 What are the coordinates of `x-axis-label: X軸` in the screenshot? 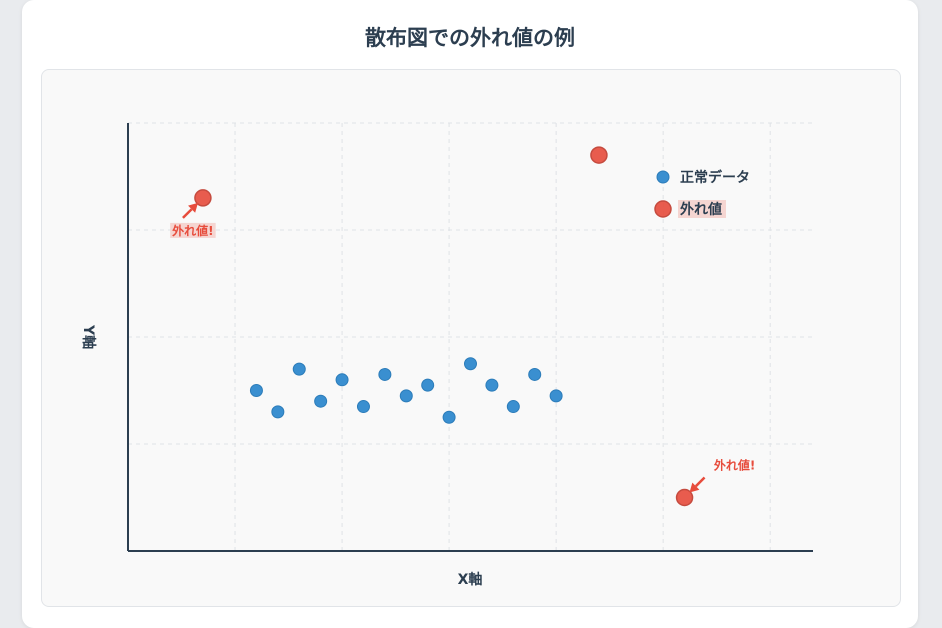 It's located at (470, 579).